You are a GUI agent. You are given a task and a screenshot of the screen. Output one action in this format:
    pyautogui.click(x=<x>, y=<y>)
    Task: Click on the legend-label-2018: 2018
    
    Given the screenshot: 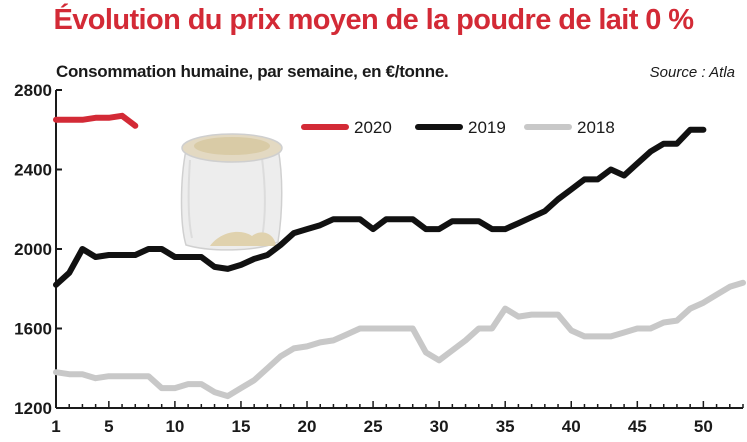 What is the action you would take?
    pyautogui.click(x=596, y=127)
    